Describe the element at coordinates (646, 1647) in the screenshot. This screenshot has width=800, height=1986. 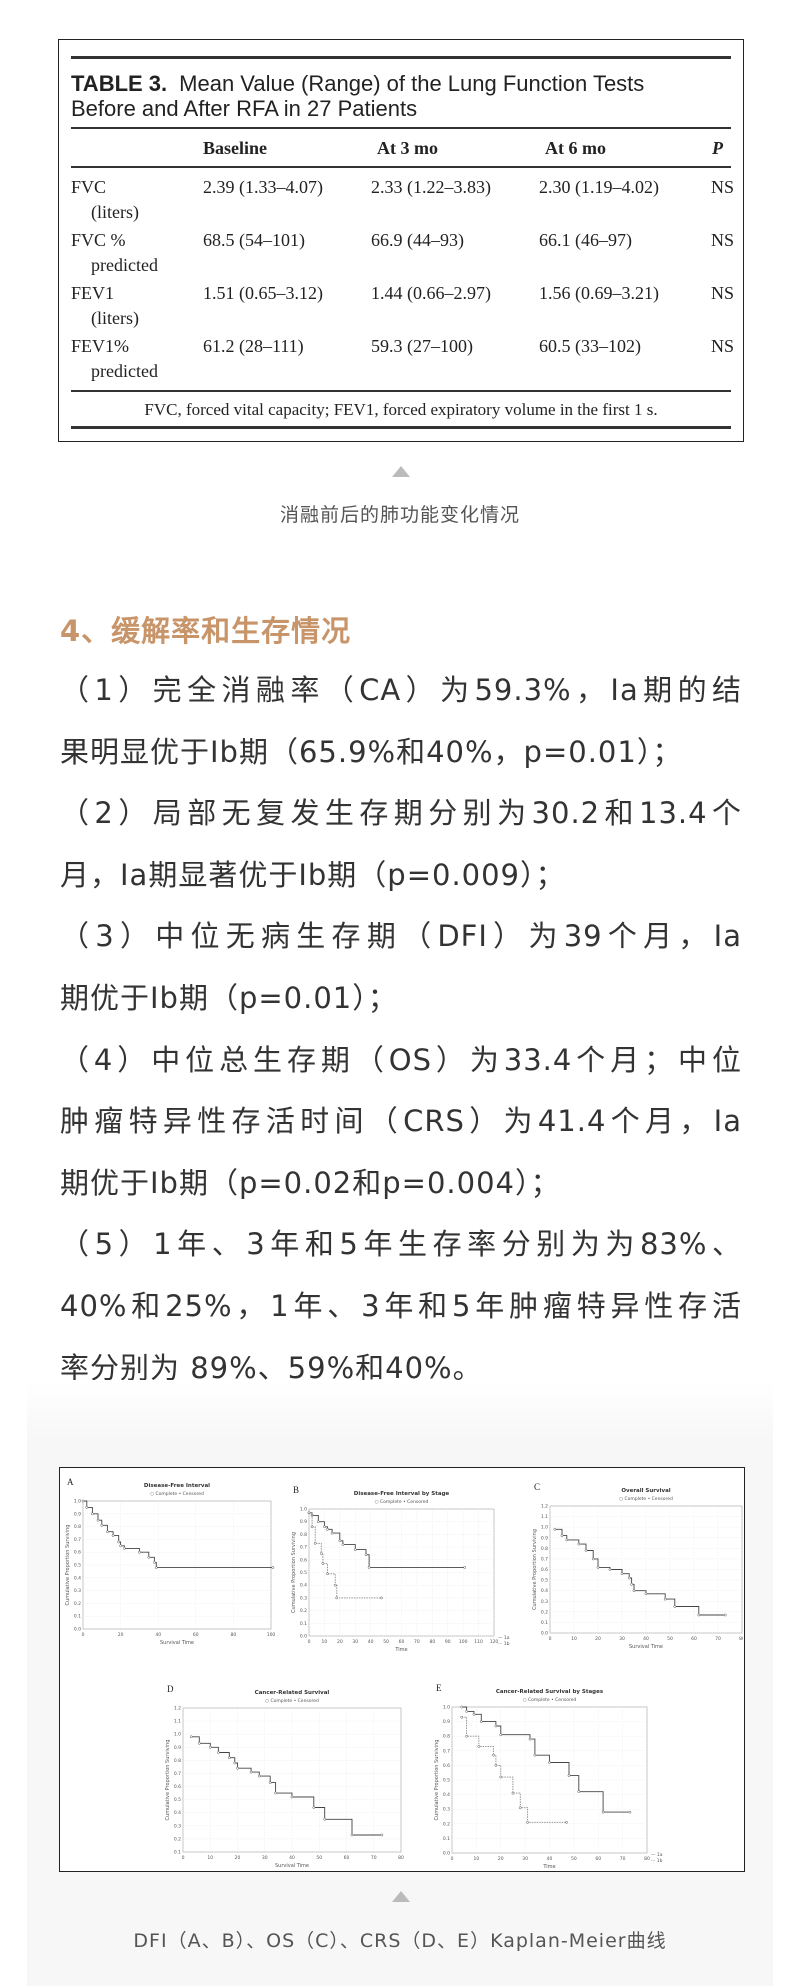
I see `x-axis-label: Survival Time` at that location.